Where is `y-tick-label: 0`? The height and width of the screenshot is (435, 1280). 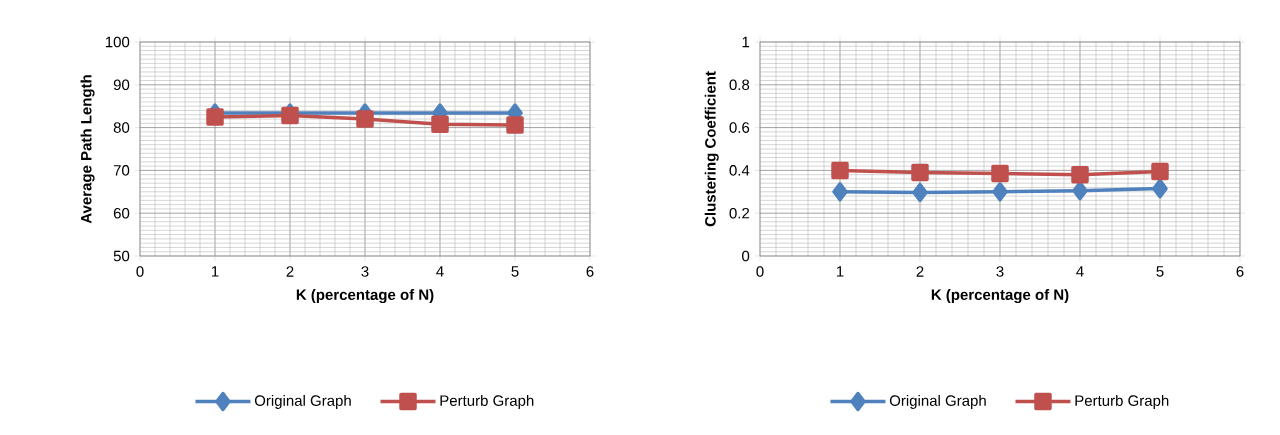 y-tick-label: 0 is located at coordinates (746, 256).